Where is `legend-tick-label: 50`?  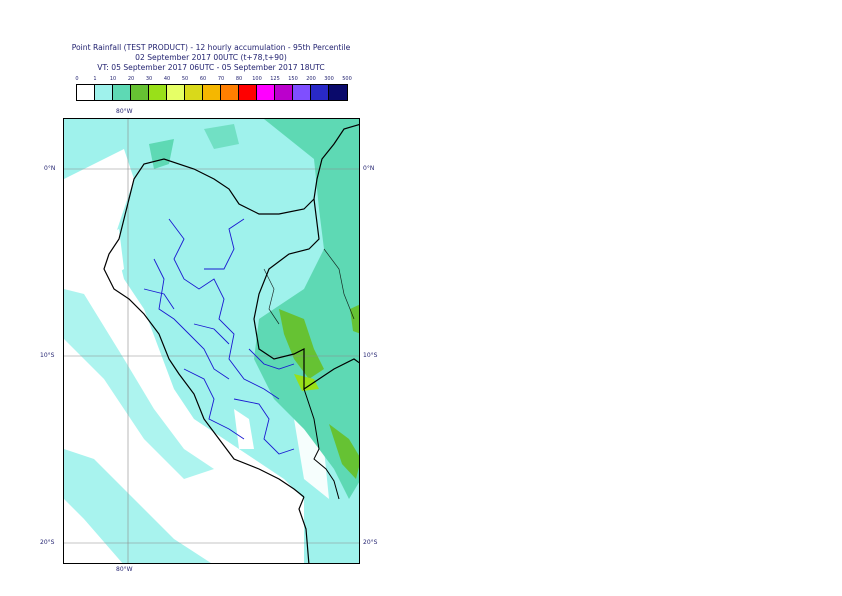
legend-tick-label: 50 is located at coordinates (185, 79).